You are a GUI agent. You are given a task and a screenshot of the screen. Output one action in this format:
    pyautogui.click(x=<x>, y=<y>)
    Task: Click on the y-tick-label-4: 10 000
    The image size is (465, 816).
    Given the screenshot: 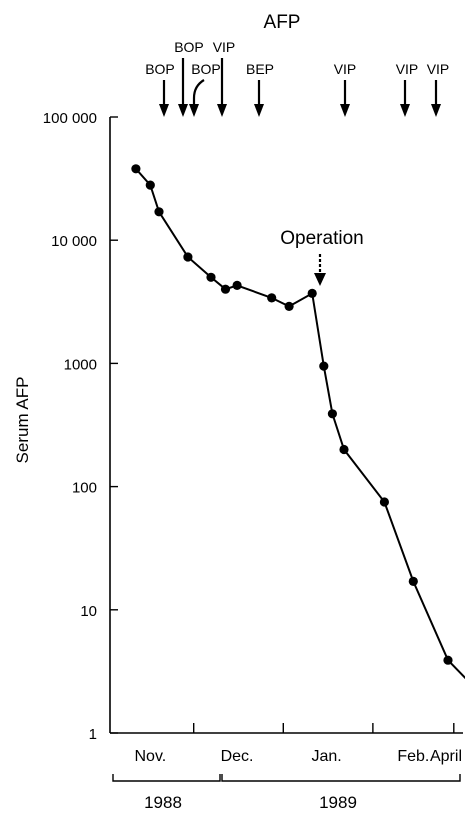 What is the action you would take?
    pyautogui.click(x=74, y=241)
    